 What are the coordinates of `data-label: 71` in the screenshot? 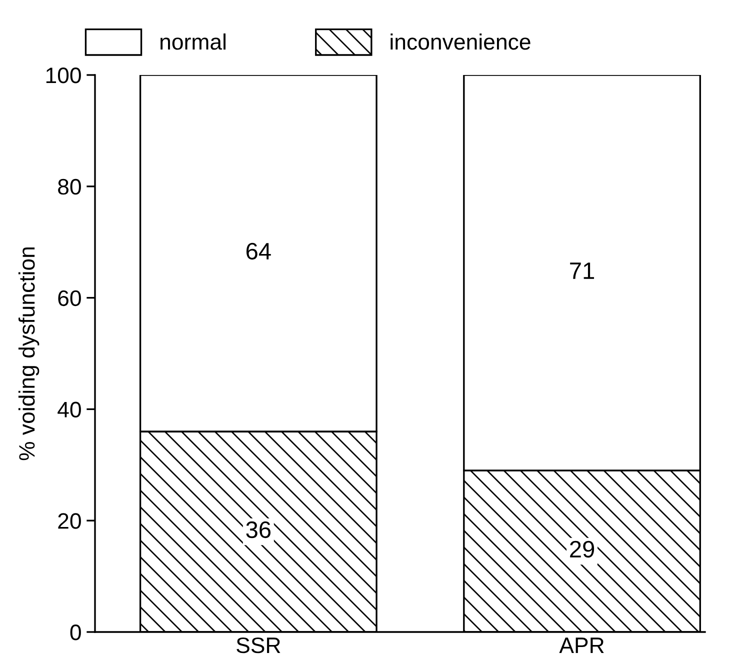 It's located at (582, 270).